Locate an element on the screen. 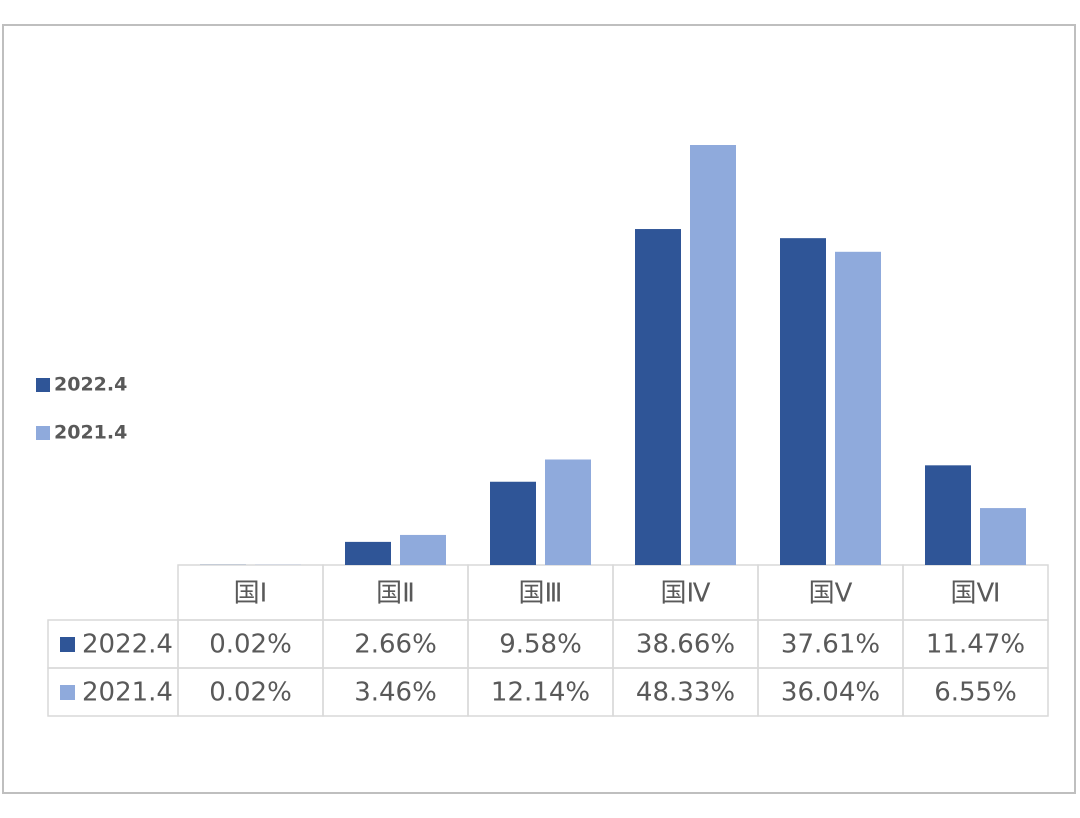  value-label: 12.14% is located at coordinates (540, 693).